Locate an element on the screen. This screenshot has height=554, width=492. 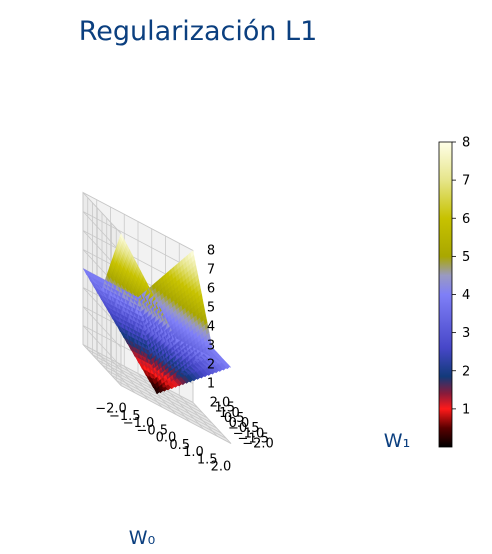
colorbar-tick-label: 6 is located at coordinates (466, 219).